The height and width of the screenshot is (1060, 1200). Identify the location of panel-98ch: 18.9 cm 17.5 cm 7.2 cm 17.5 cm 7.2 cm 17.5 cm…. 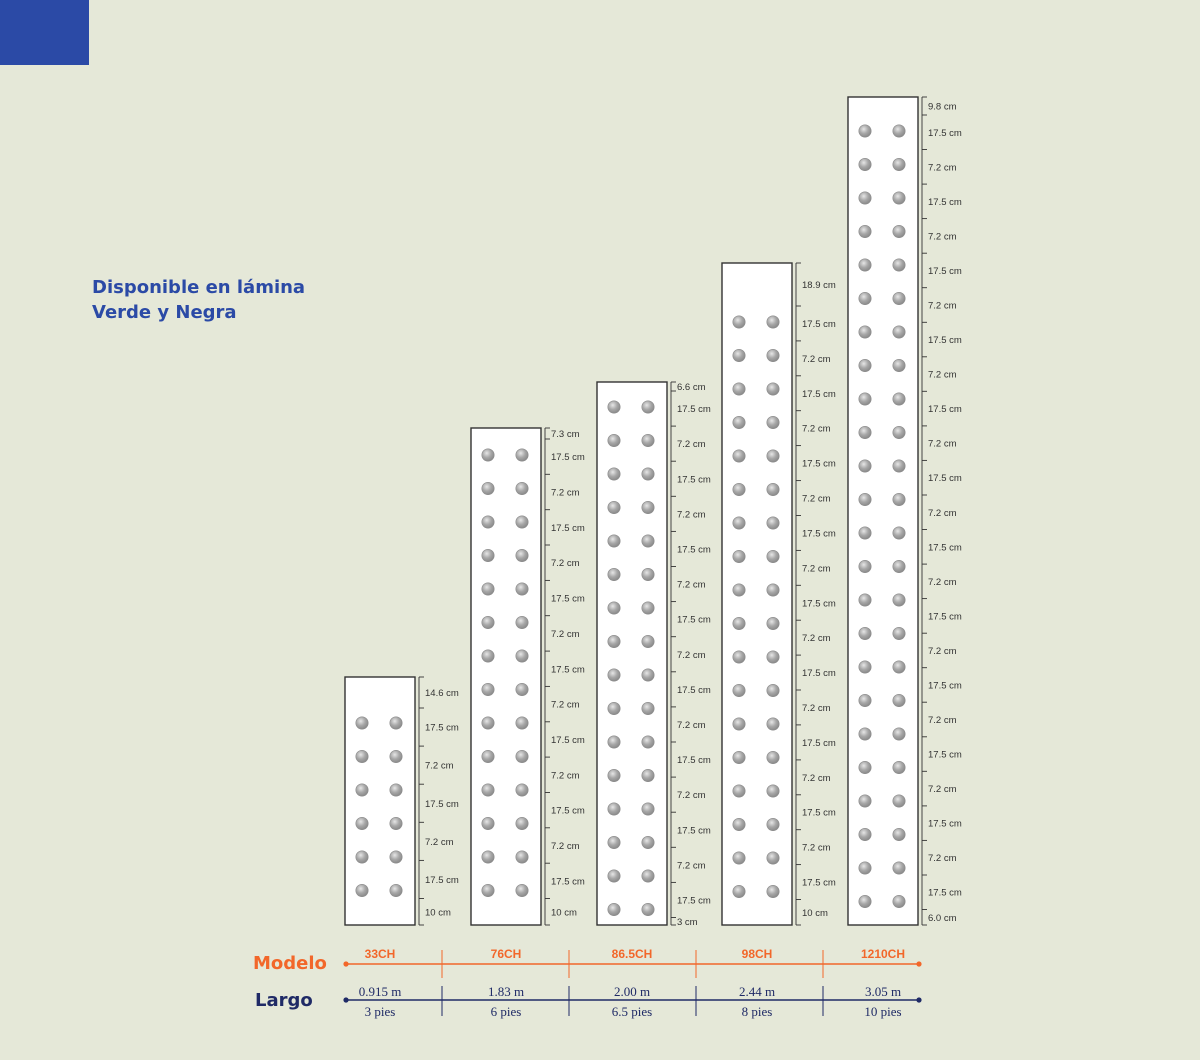
(778, 594).